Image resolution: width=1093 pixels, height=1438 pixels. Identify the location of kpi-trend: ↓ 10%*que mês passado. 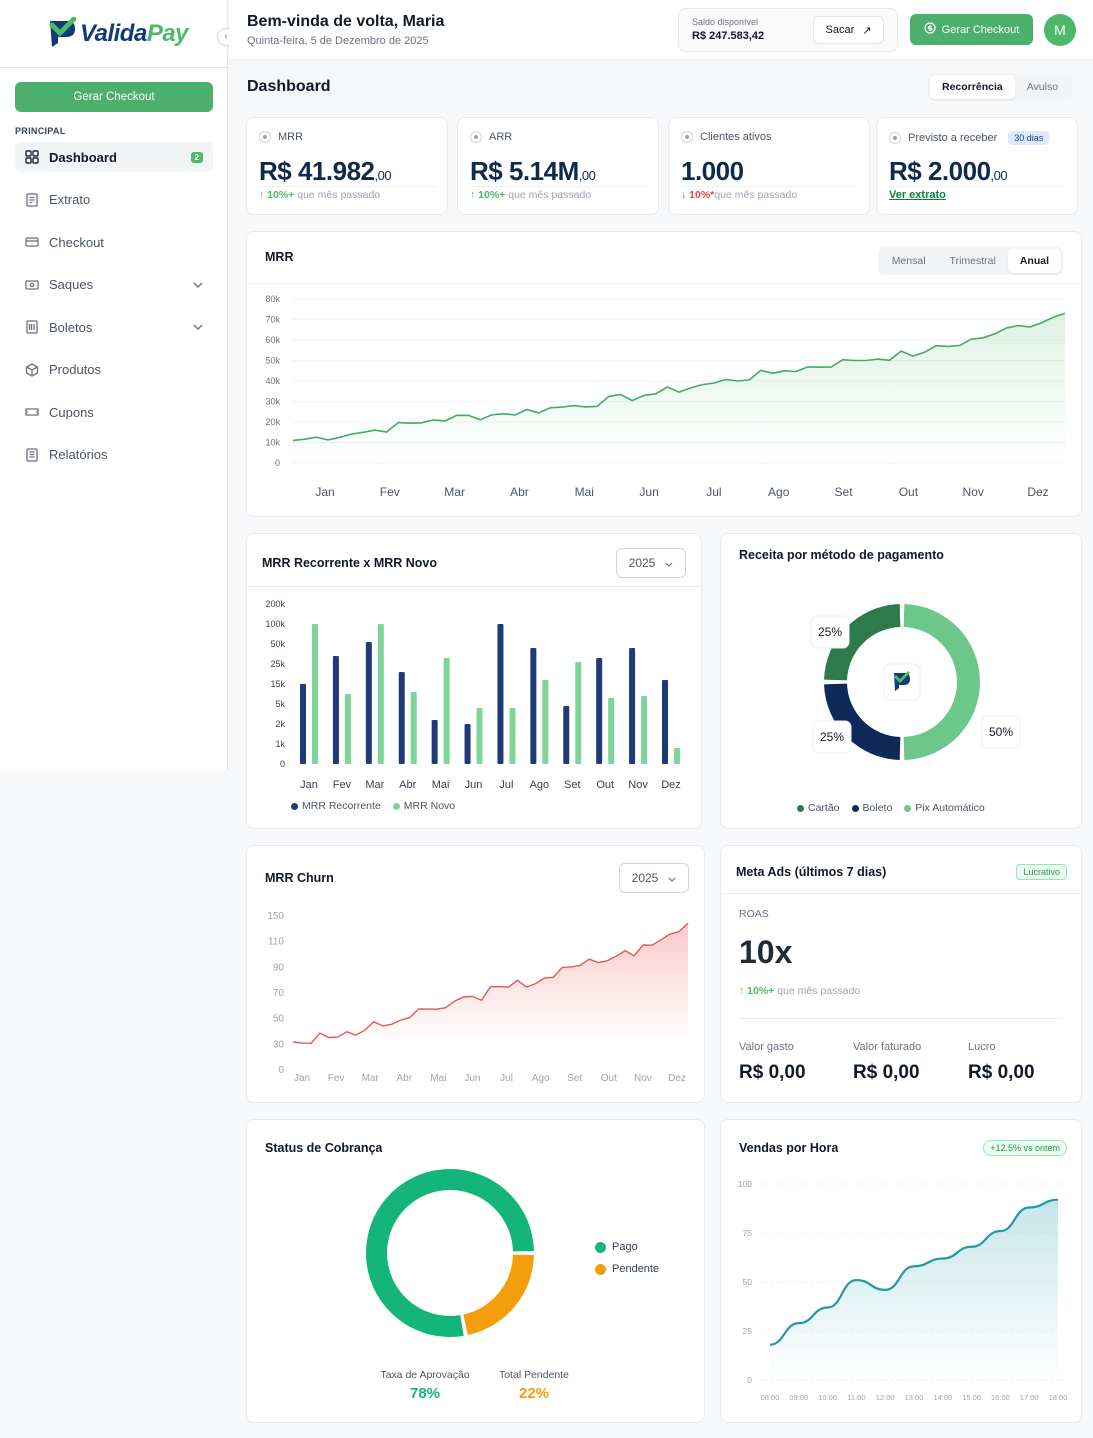
(739, 195).